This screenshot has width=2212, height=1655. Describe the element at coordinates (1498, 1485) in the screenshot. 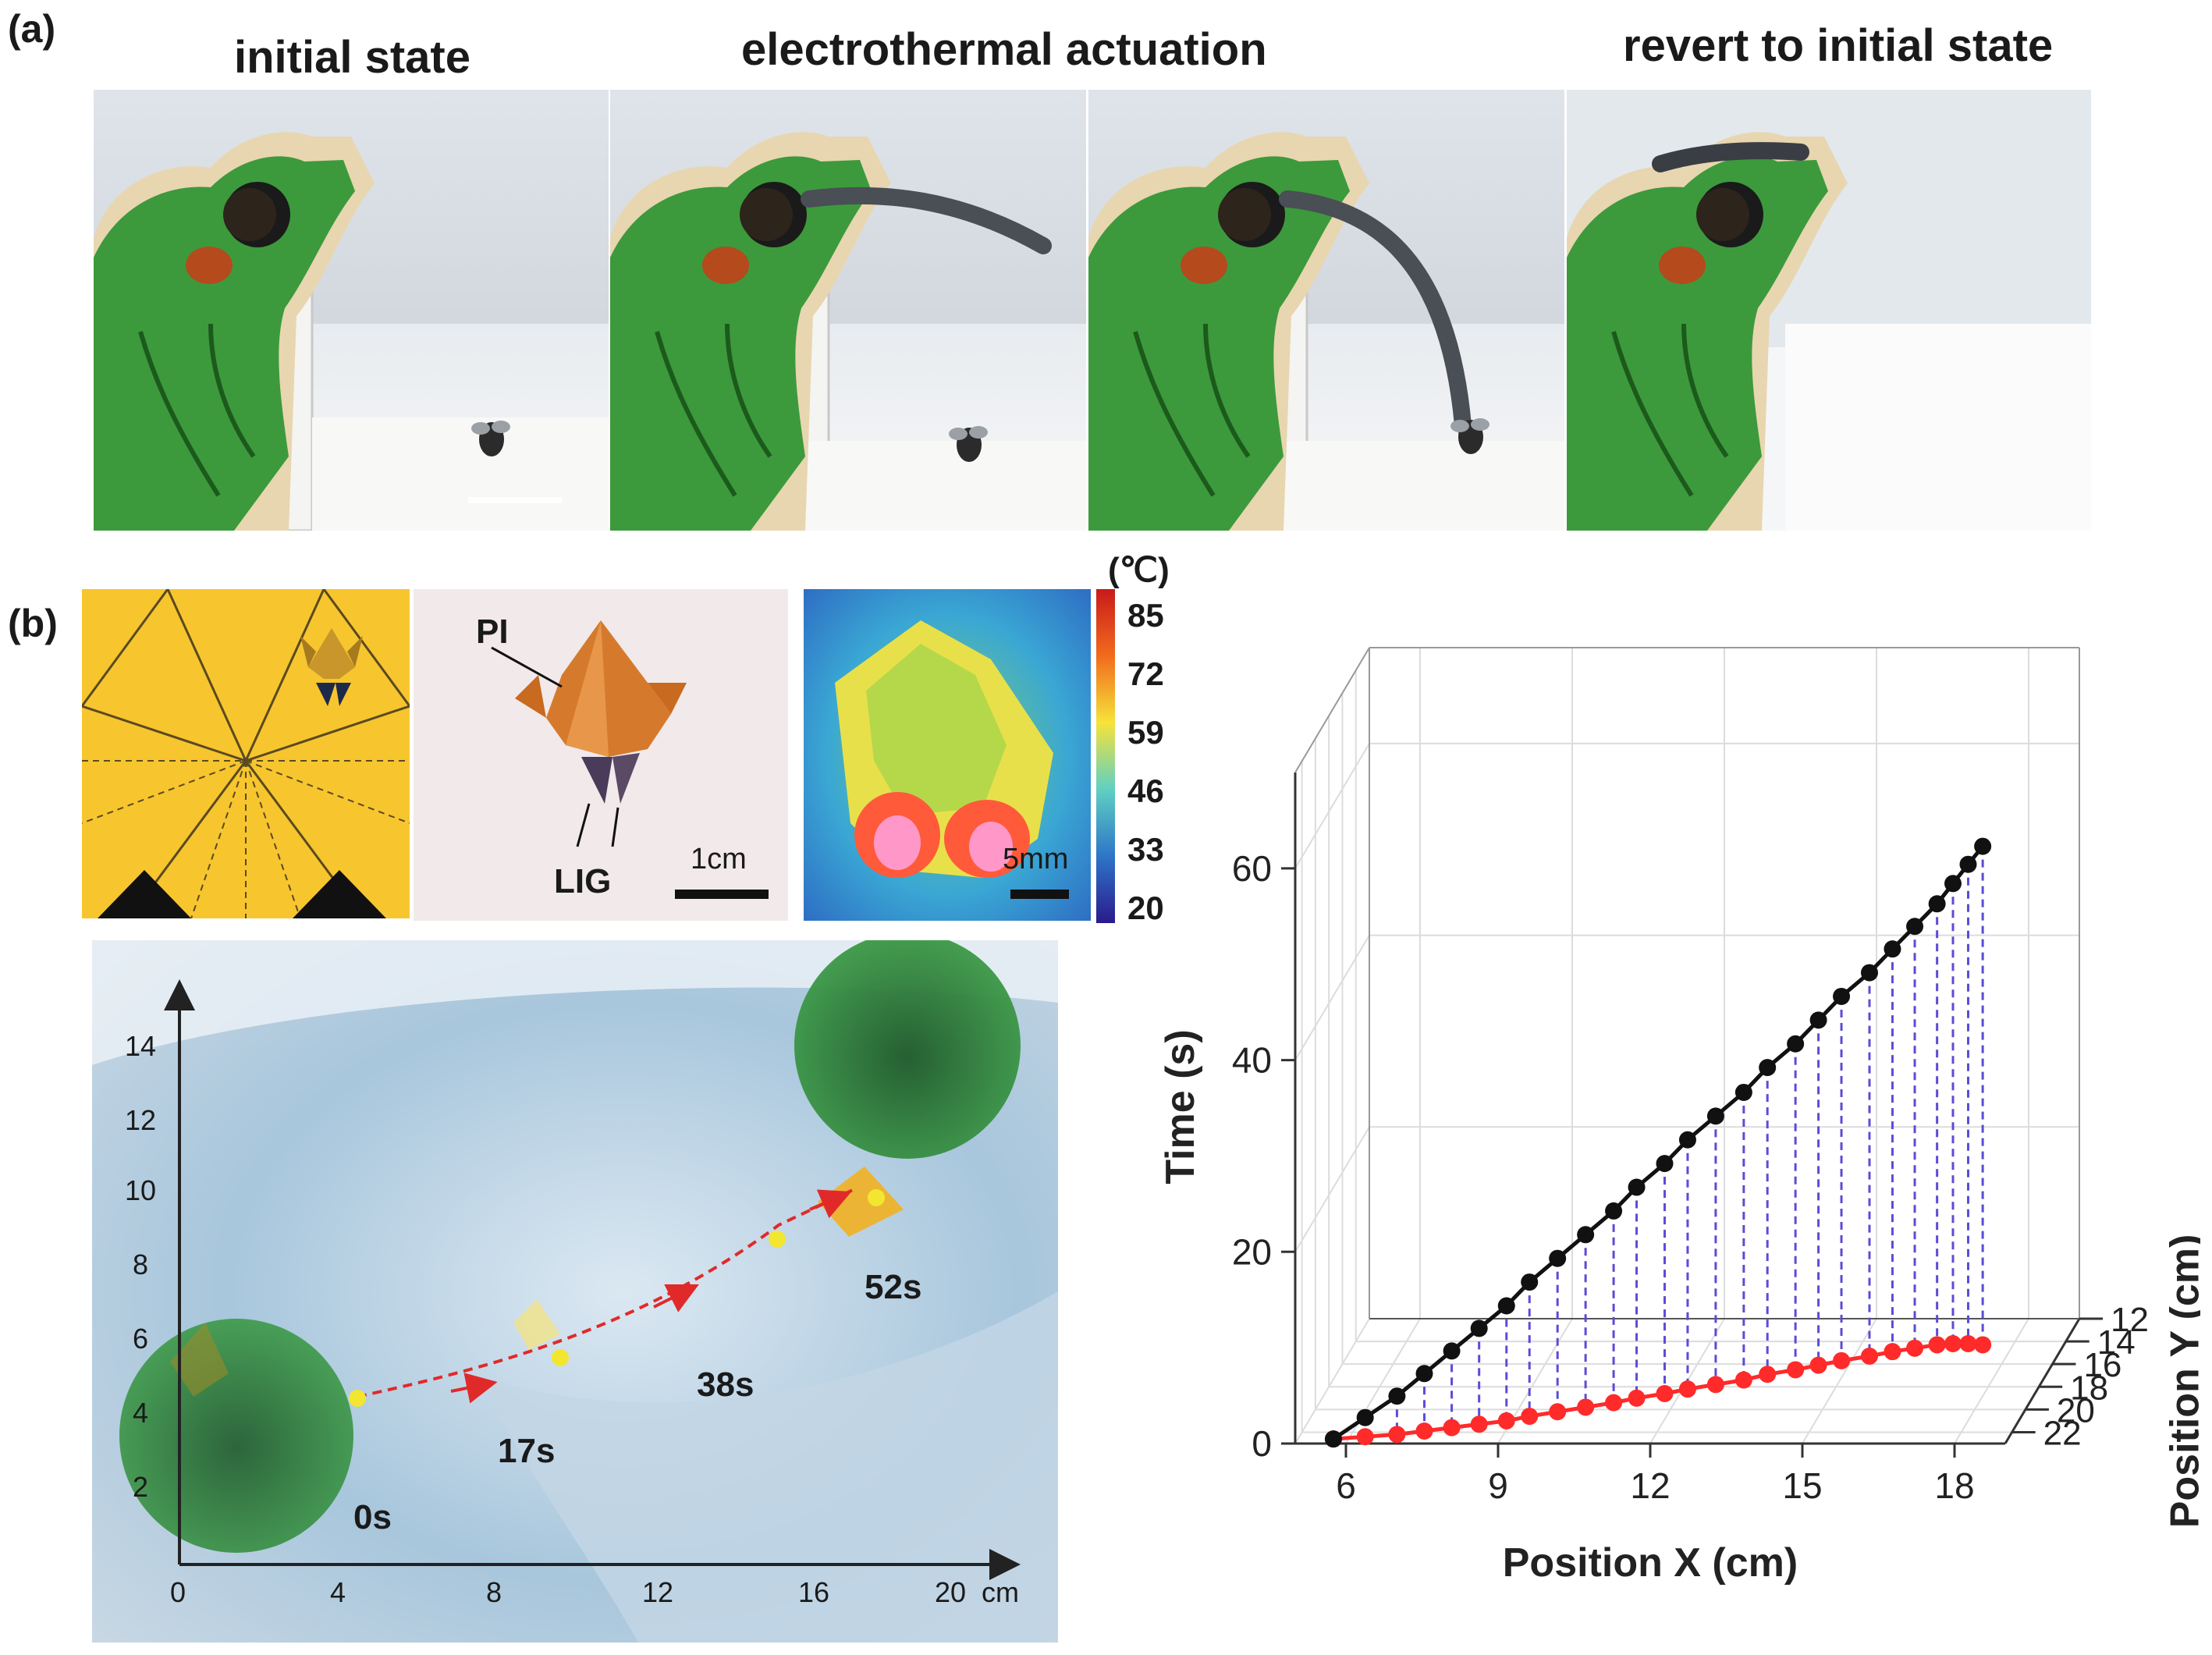

I see `x-tick-label: 9` at that location.